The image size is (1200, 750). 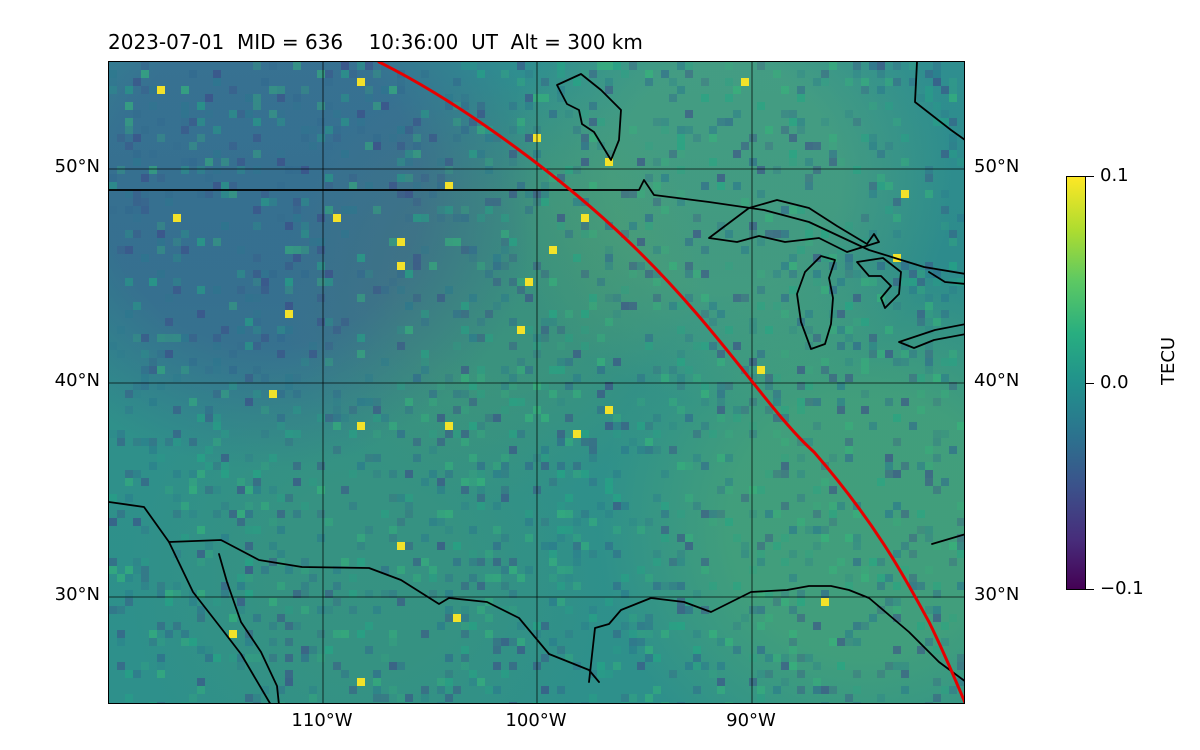 I want to click on lake-michigan, so click(x=816, y=302).